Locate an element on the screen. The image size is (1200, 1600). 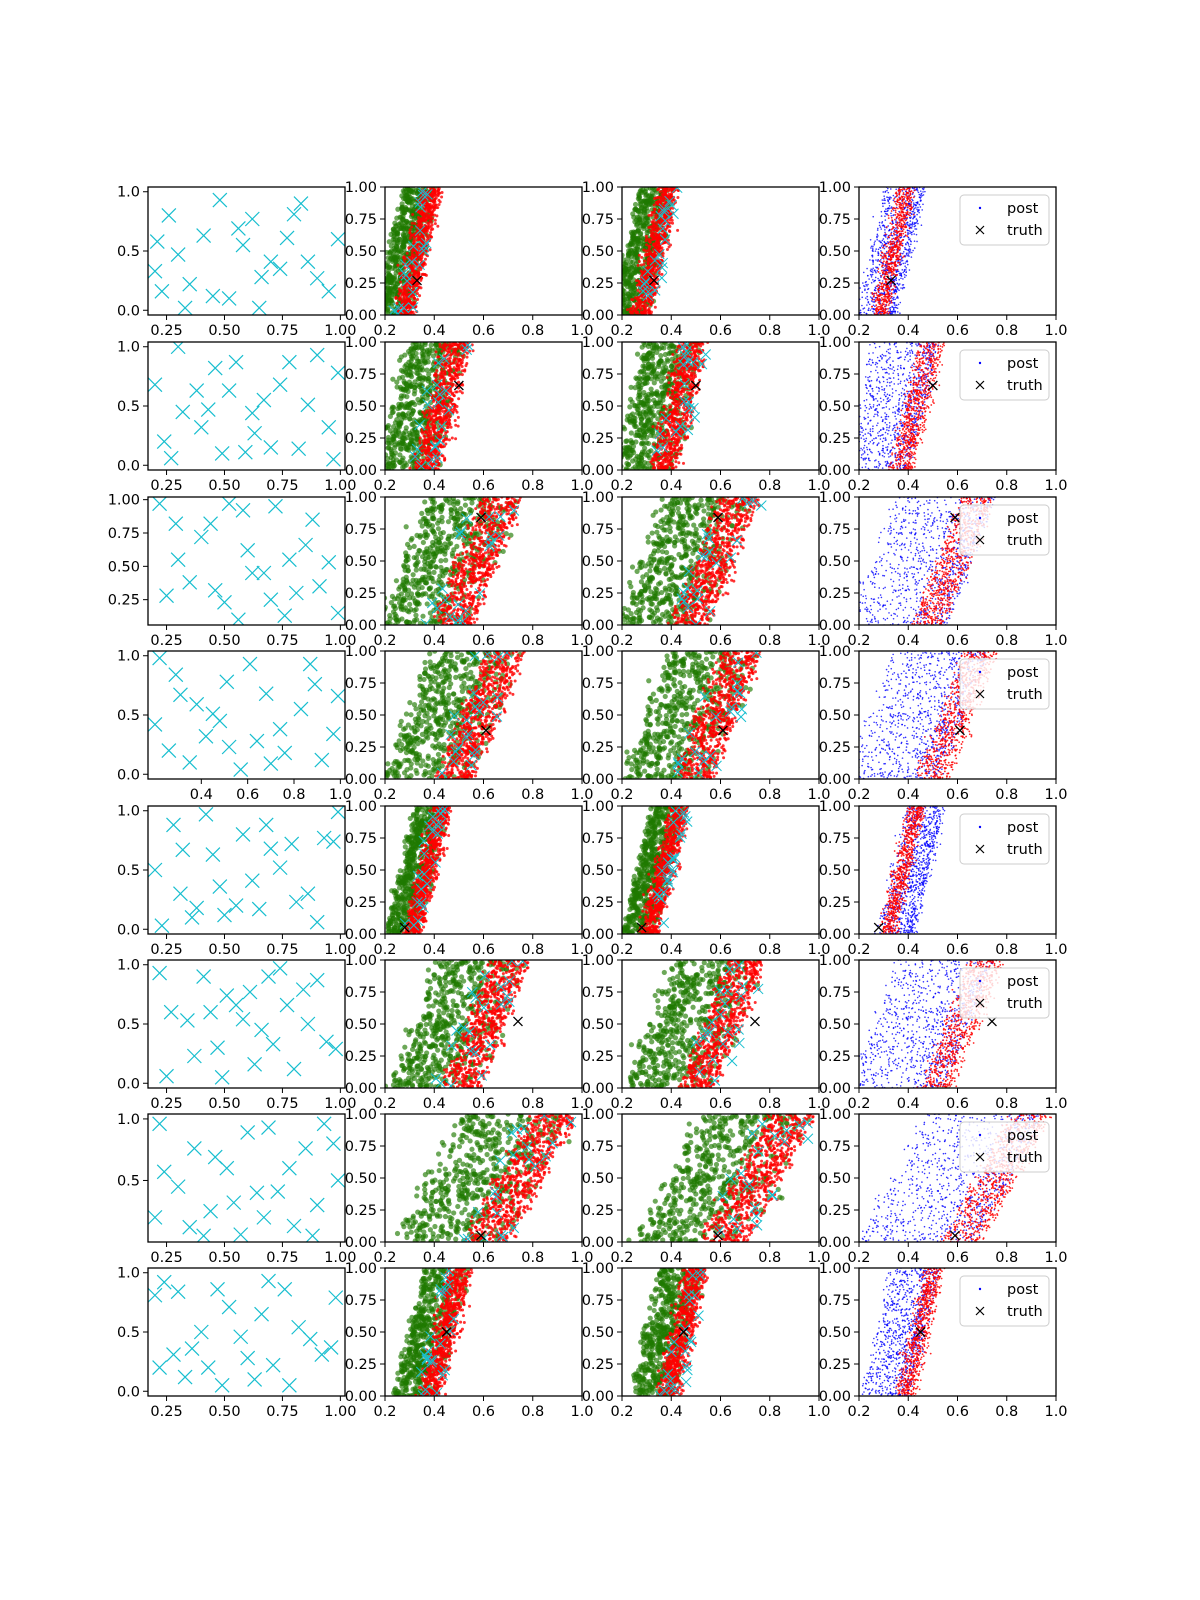
posterior-panel-row-2-col-2: 0.2 0.4 0.6 0.8 1.00.000.250.500.751.00 is located at coordinates (469, 414).